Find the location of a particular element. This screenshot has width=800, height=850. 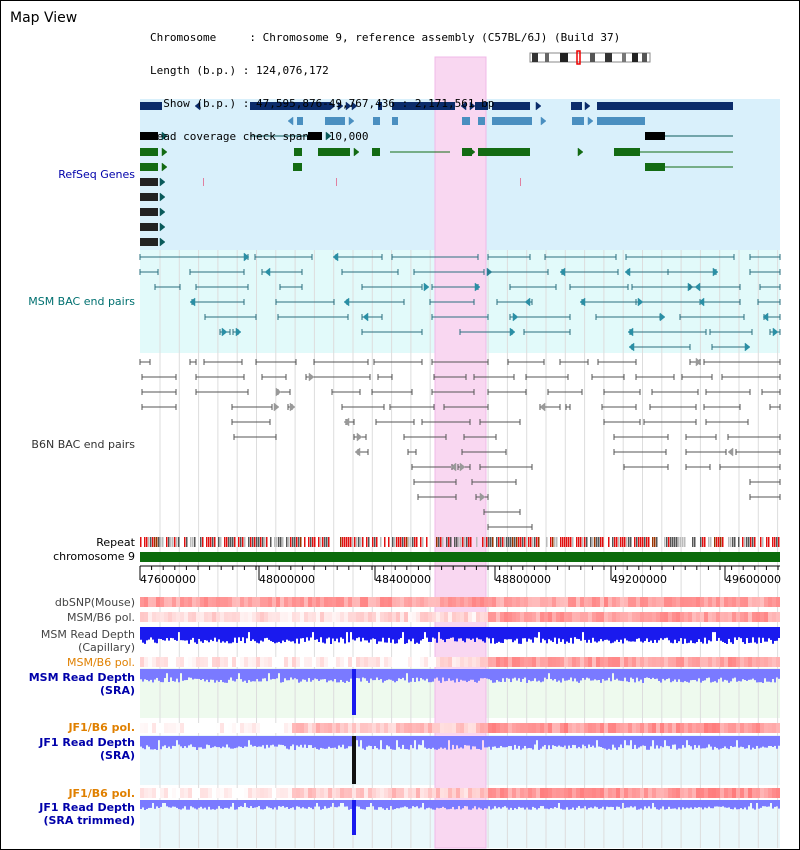

track-label-jf1-pol-1: JF1/B6 pol. is located at coordinates (101, 727).